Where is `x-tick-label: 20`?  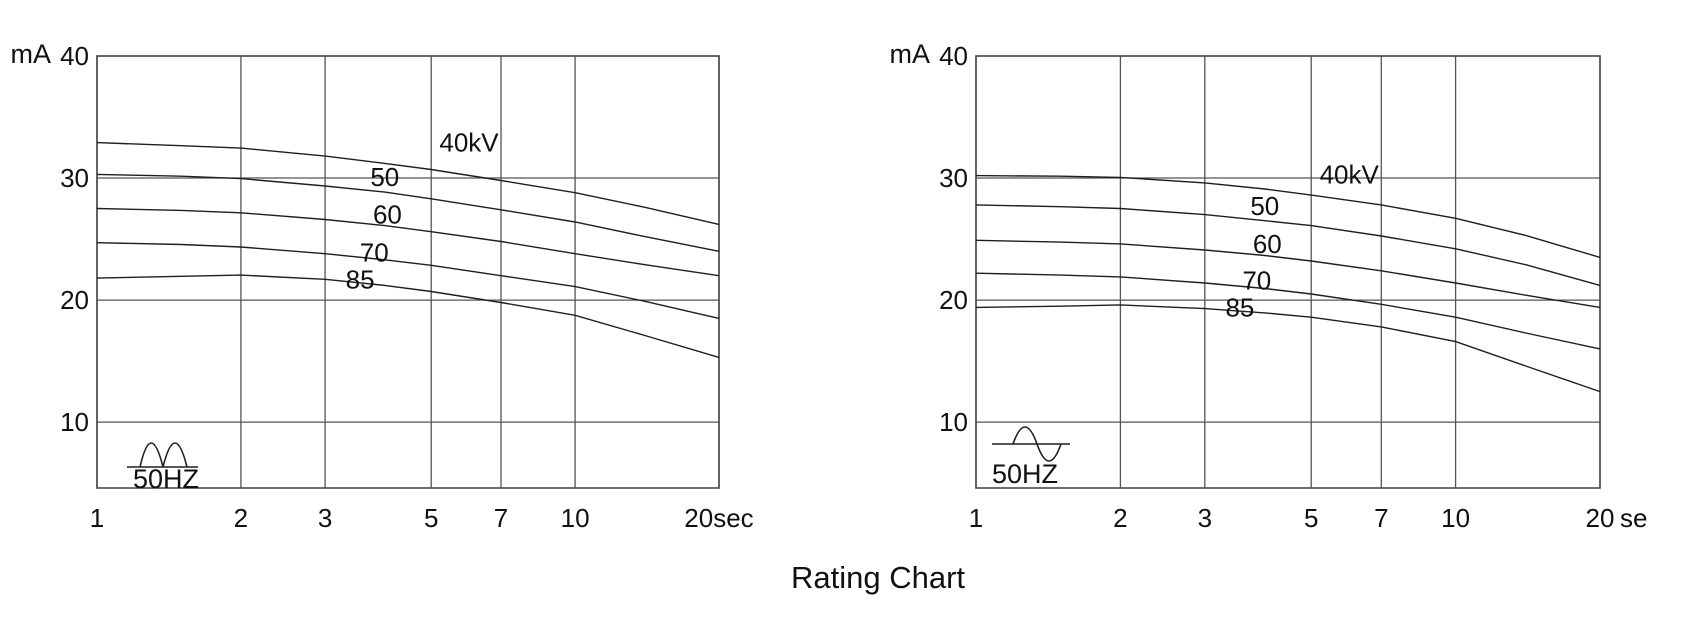
x-tick-label: 20 is located at coordinates (1600, 518).